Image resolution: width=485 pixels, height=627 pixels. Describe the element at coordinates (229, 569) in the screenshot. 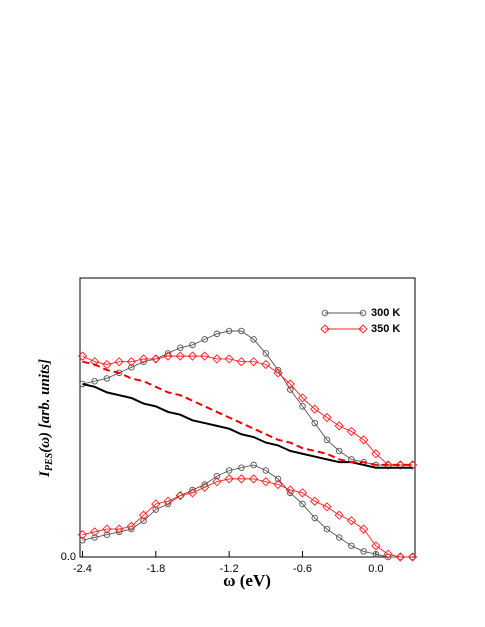

I see `x-tick-label: -1.2` at that location.